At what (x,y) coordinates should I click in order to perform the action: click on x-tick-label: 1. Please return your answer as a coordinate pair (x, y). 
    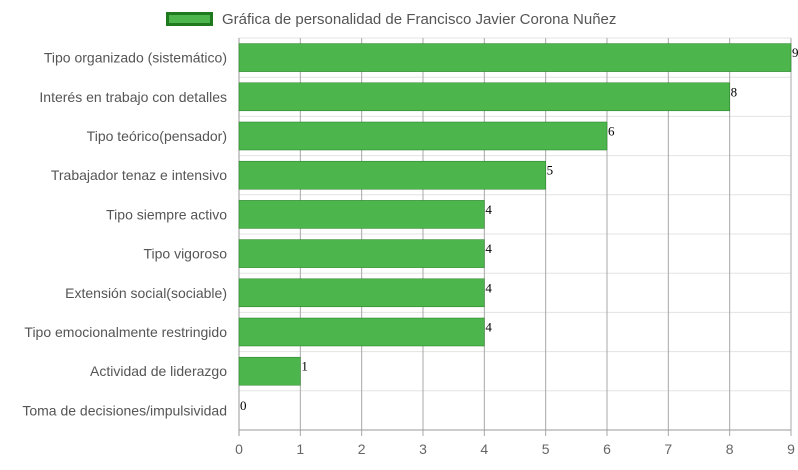
    Looking at the image, I should click on (300, 449).